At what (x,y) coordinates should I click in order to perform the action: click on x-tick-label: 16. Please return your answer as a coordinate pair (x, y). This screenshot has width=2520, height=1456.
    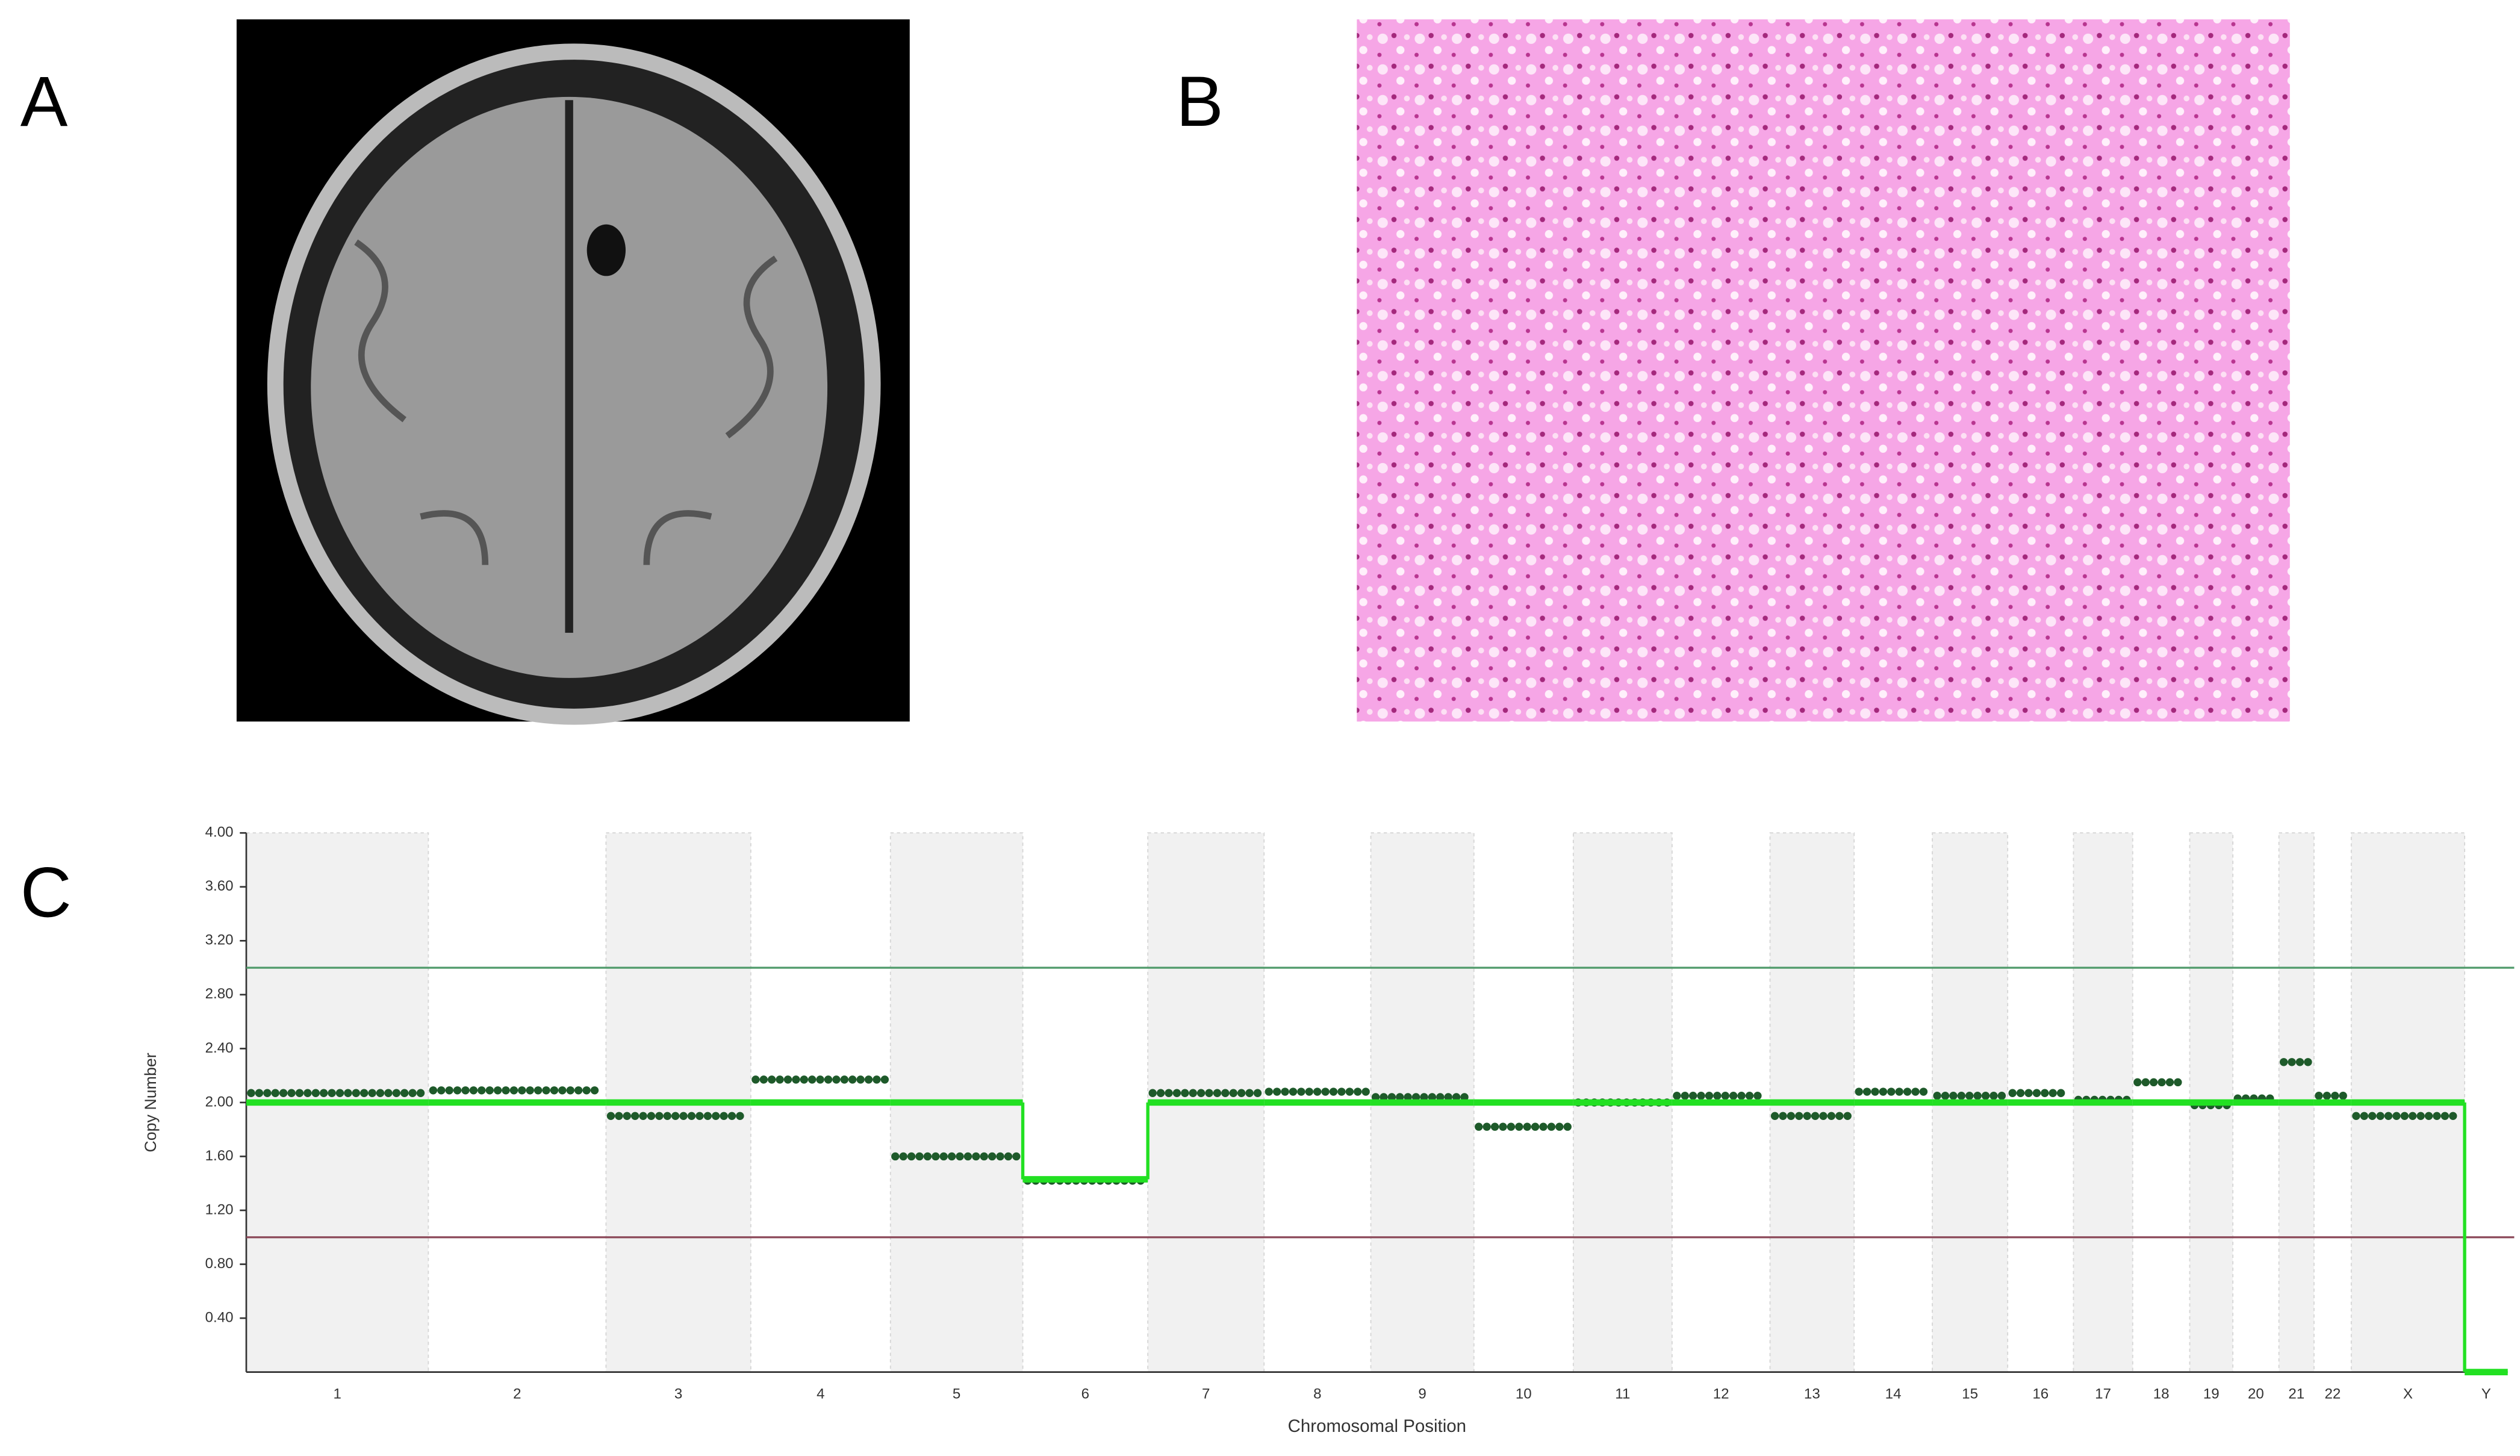
    Looking at the image, I should click on (2040, 1394).